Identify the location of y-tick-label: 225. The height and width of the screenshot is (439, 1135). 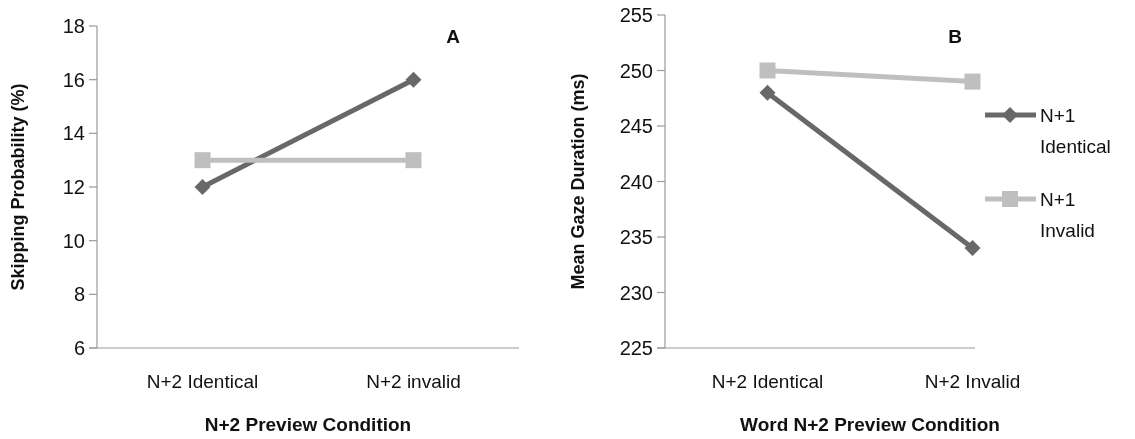
(636, 348).